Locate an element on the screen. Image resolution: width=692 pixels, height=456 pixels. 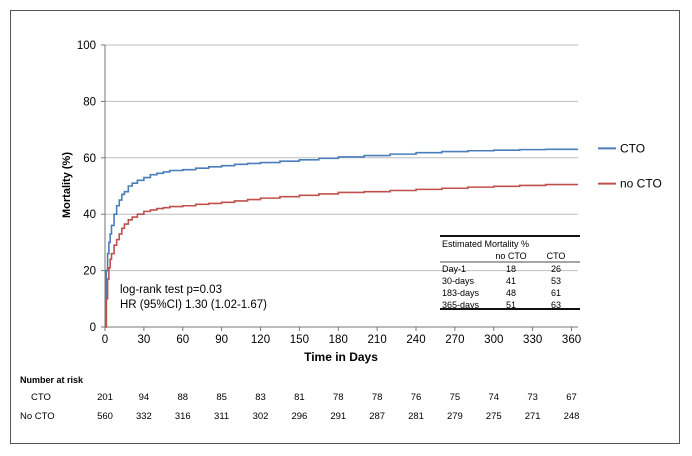
x-tick-label: 60 is located at coordinates (182, 340).